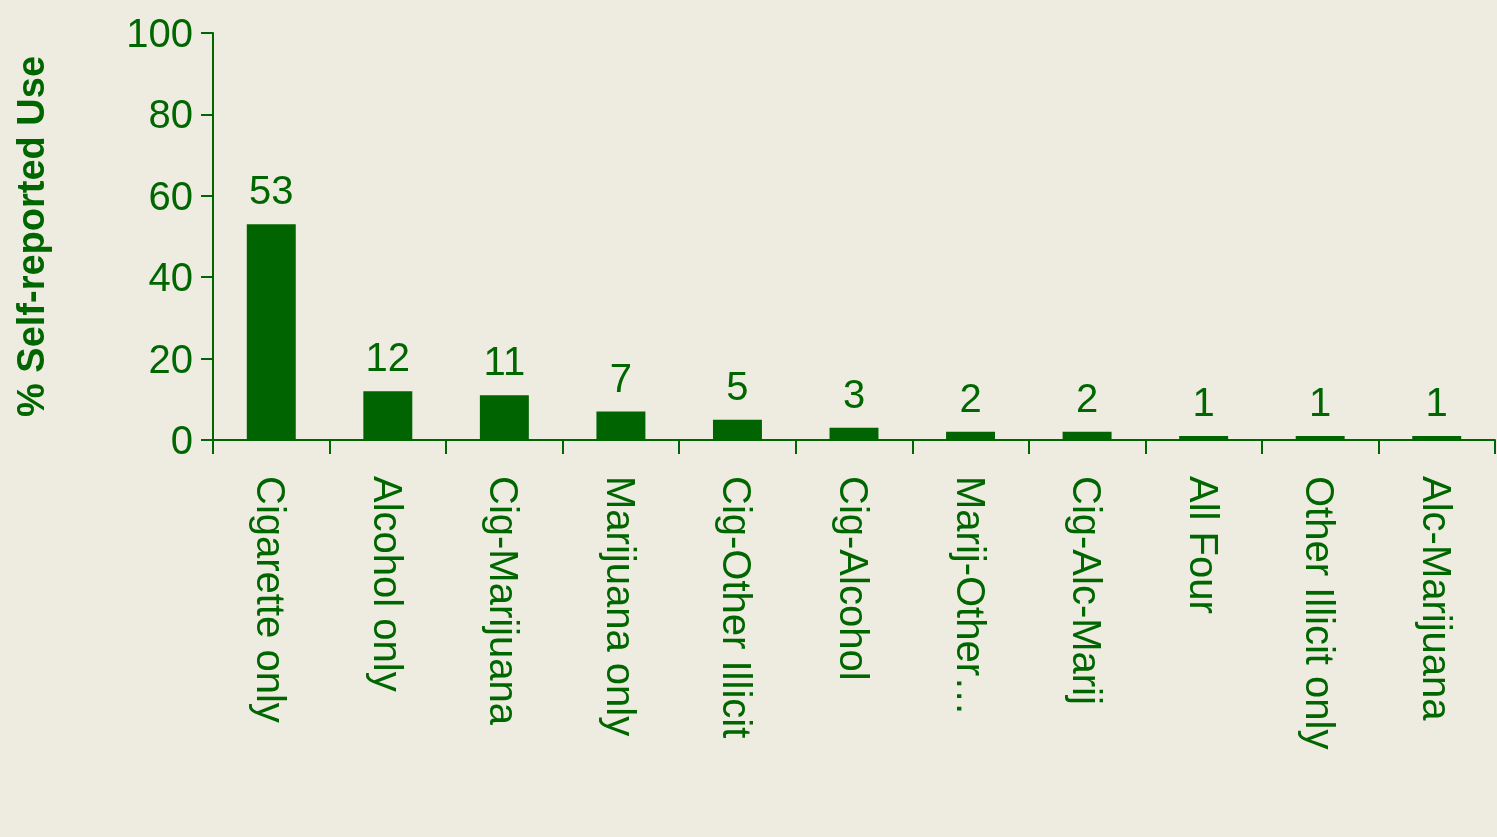 The width and height of the screenshot is (1497, 837). Describe the element at coordinates (737, 385) in the screenshot. I see `data-label: 5` at that location.